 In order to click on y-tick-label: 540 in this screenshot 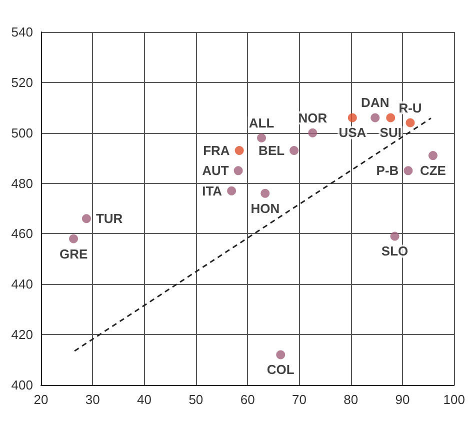, I will do `click(22, 32)`.